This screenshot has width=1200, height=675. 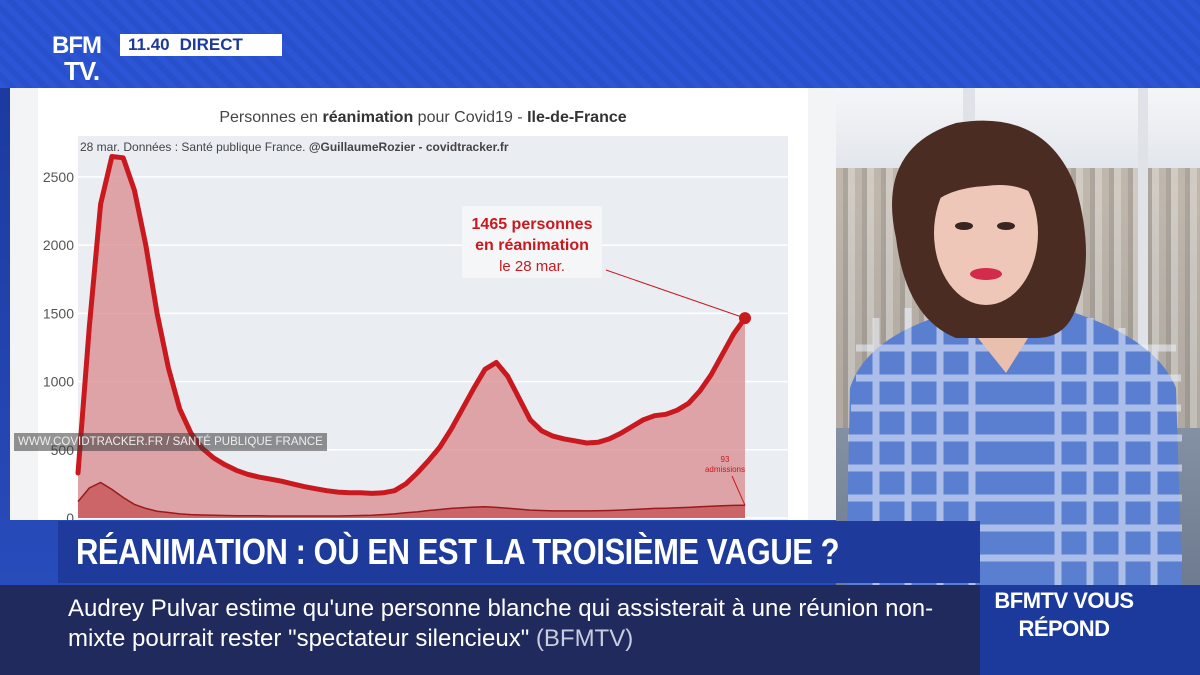 I want to click on admissions-leader-line, so click(x=738, y=490).